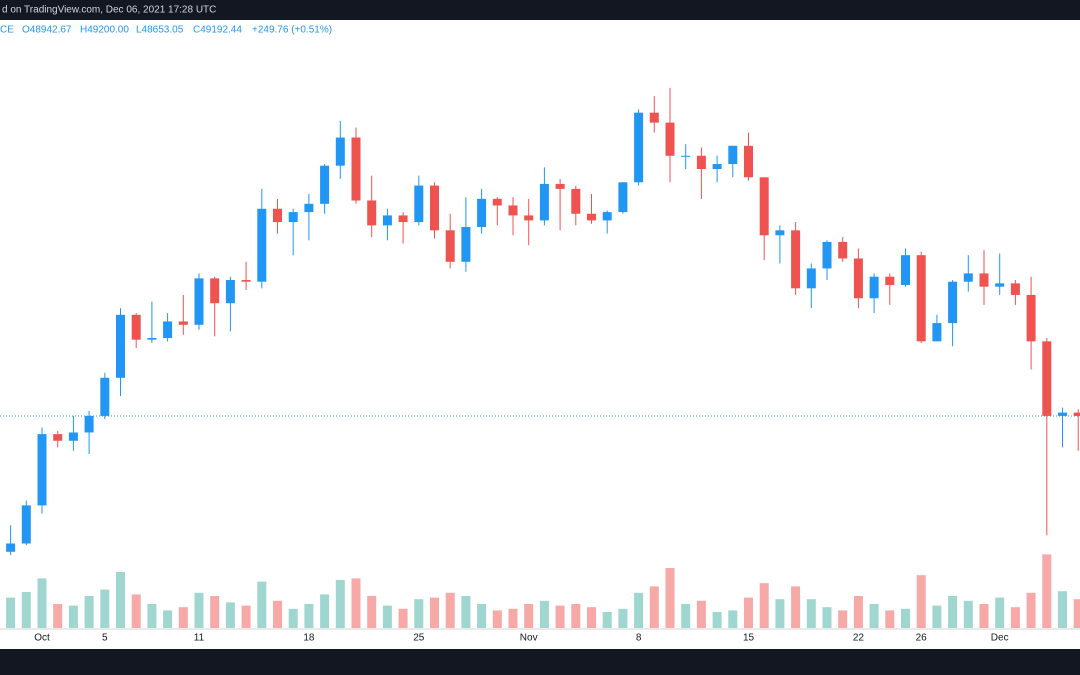 The image size is (1080, 675). Describe the element at coordinates (529, 638) in the screenshot. I see `x-tick-label: Nov` at that location.